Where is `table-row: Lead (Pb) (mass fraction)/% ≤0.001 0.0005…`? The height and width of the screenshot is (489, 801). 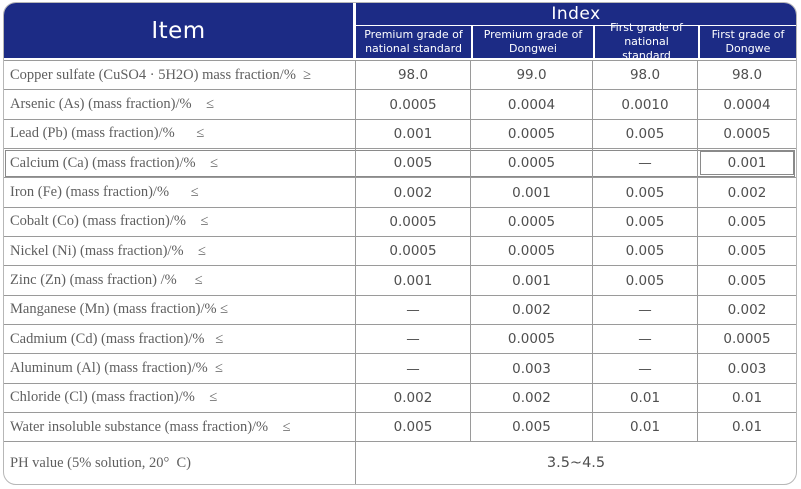 table-row: Lead (Pb) (mass fraction)/% ≤0.001 0.0005… is located at coordinates (400, 134).